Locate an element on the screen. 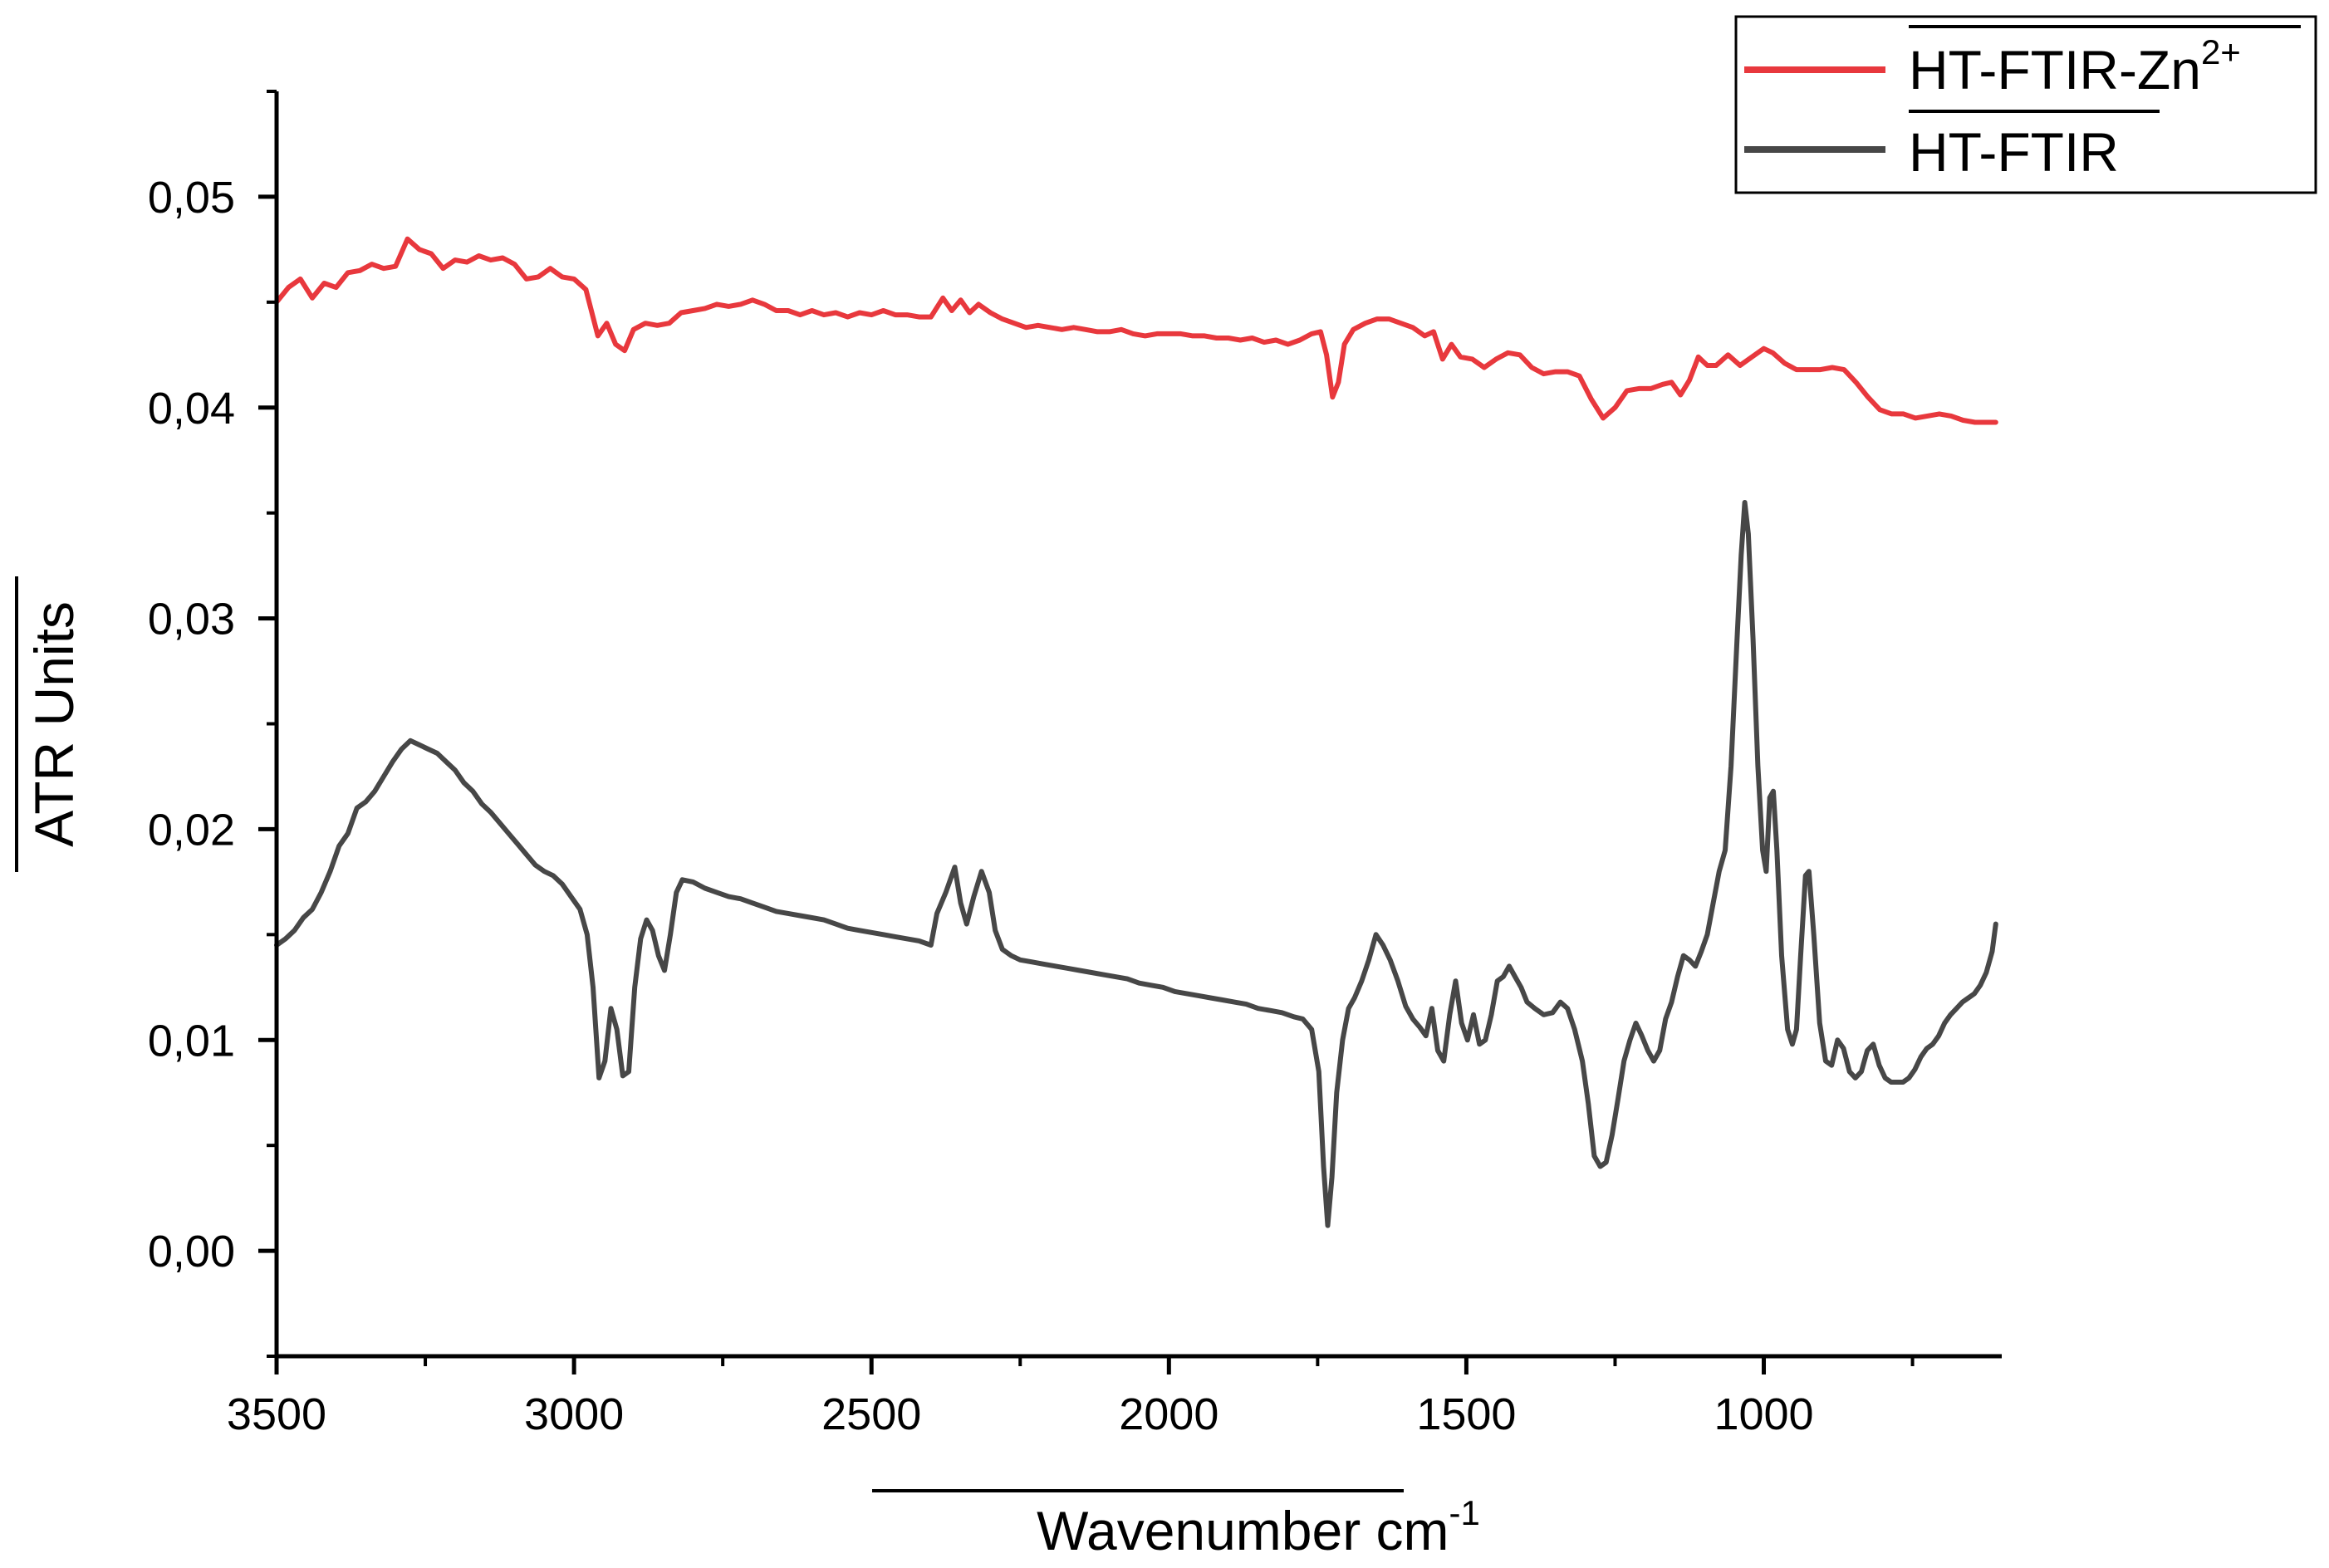 This screenshot has height=1568, width=2329. x-ticks-group: 3500 3000 2500 2000 1500 1000 is located at coordinates (1071, 1397).